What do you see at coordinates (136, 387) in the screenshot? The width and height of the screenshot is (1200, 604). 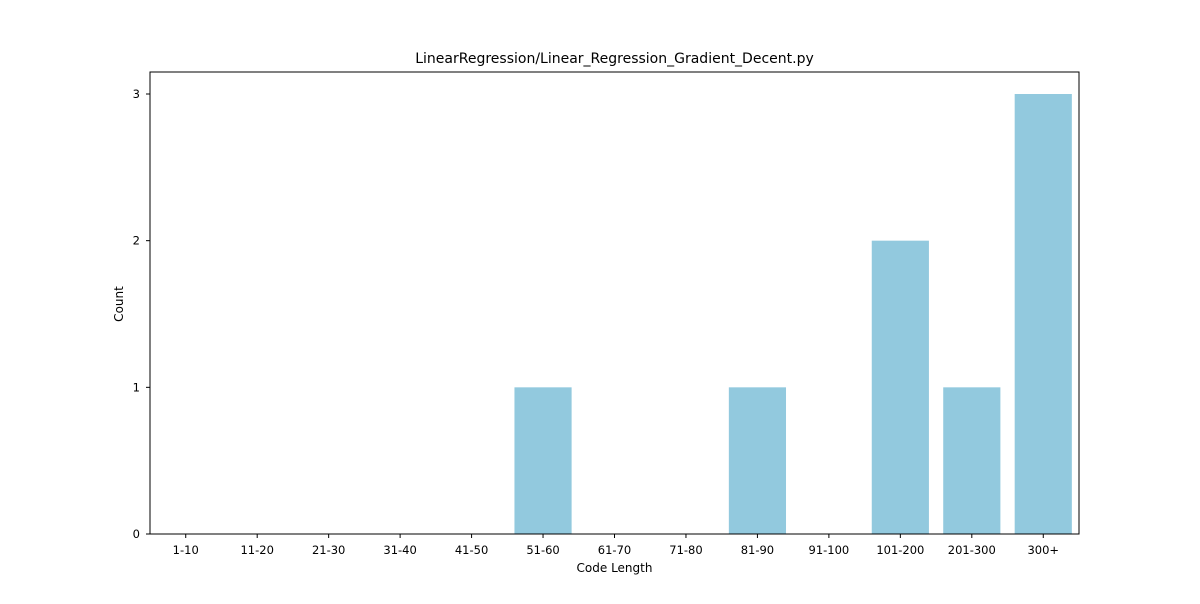 I see `y-tick-label: 1` at bounding box center [136, 387].